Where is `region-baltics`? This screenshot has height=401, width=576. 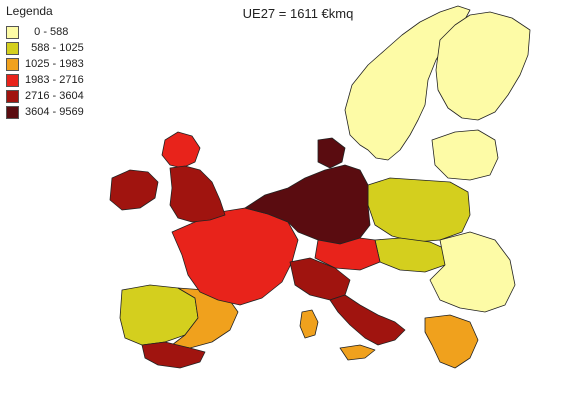 region-baltics is located at coordinates (465, 155).